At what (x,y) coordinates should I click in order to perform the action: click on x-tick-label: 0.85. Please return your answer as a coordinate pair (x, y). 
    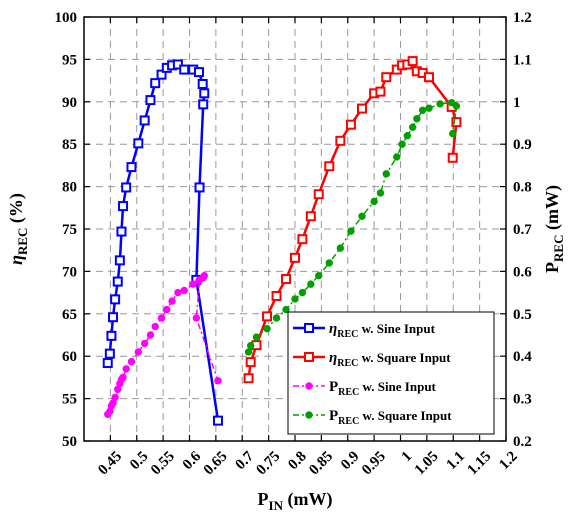
    Looking at the image, I should click on (321, 463).